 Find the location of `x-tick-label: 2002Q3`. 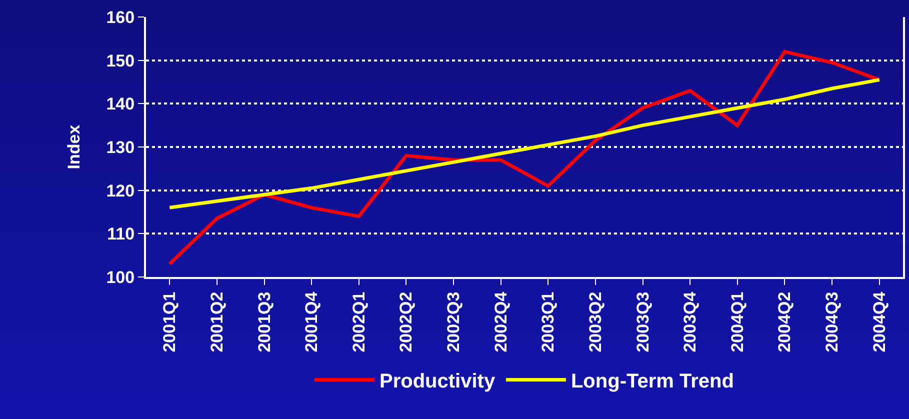

x-tick-label: 2002Q3 is located at coordinates (454, 322).